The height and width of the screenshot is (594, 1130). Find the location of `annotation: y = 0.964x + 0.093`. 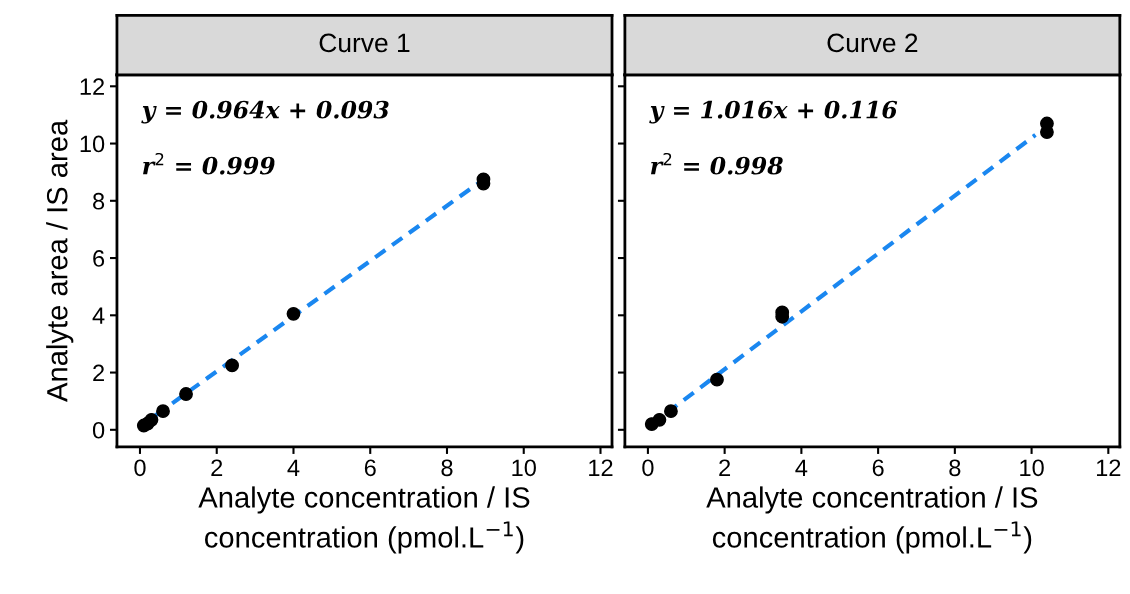

annotation: y = 0.964x + 0.093 is located at coordinates (265, 112).